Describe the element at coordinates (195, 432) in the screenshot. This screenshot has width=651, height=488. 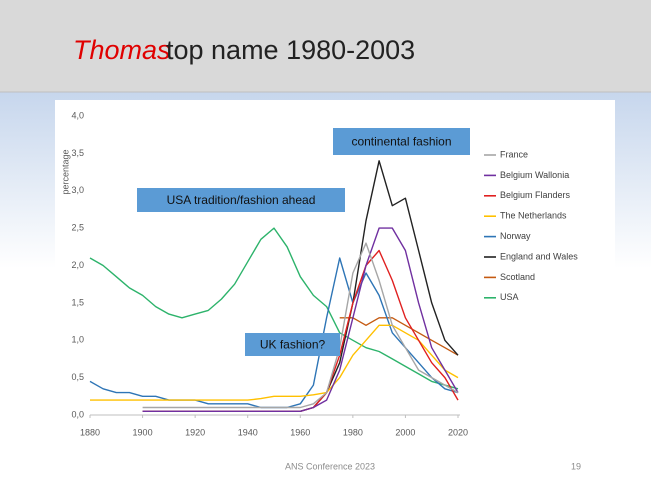
I see `x-tick-label: 1920` at that location.